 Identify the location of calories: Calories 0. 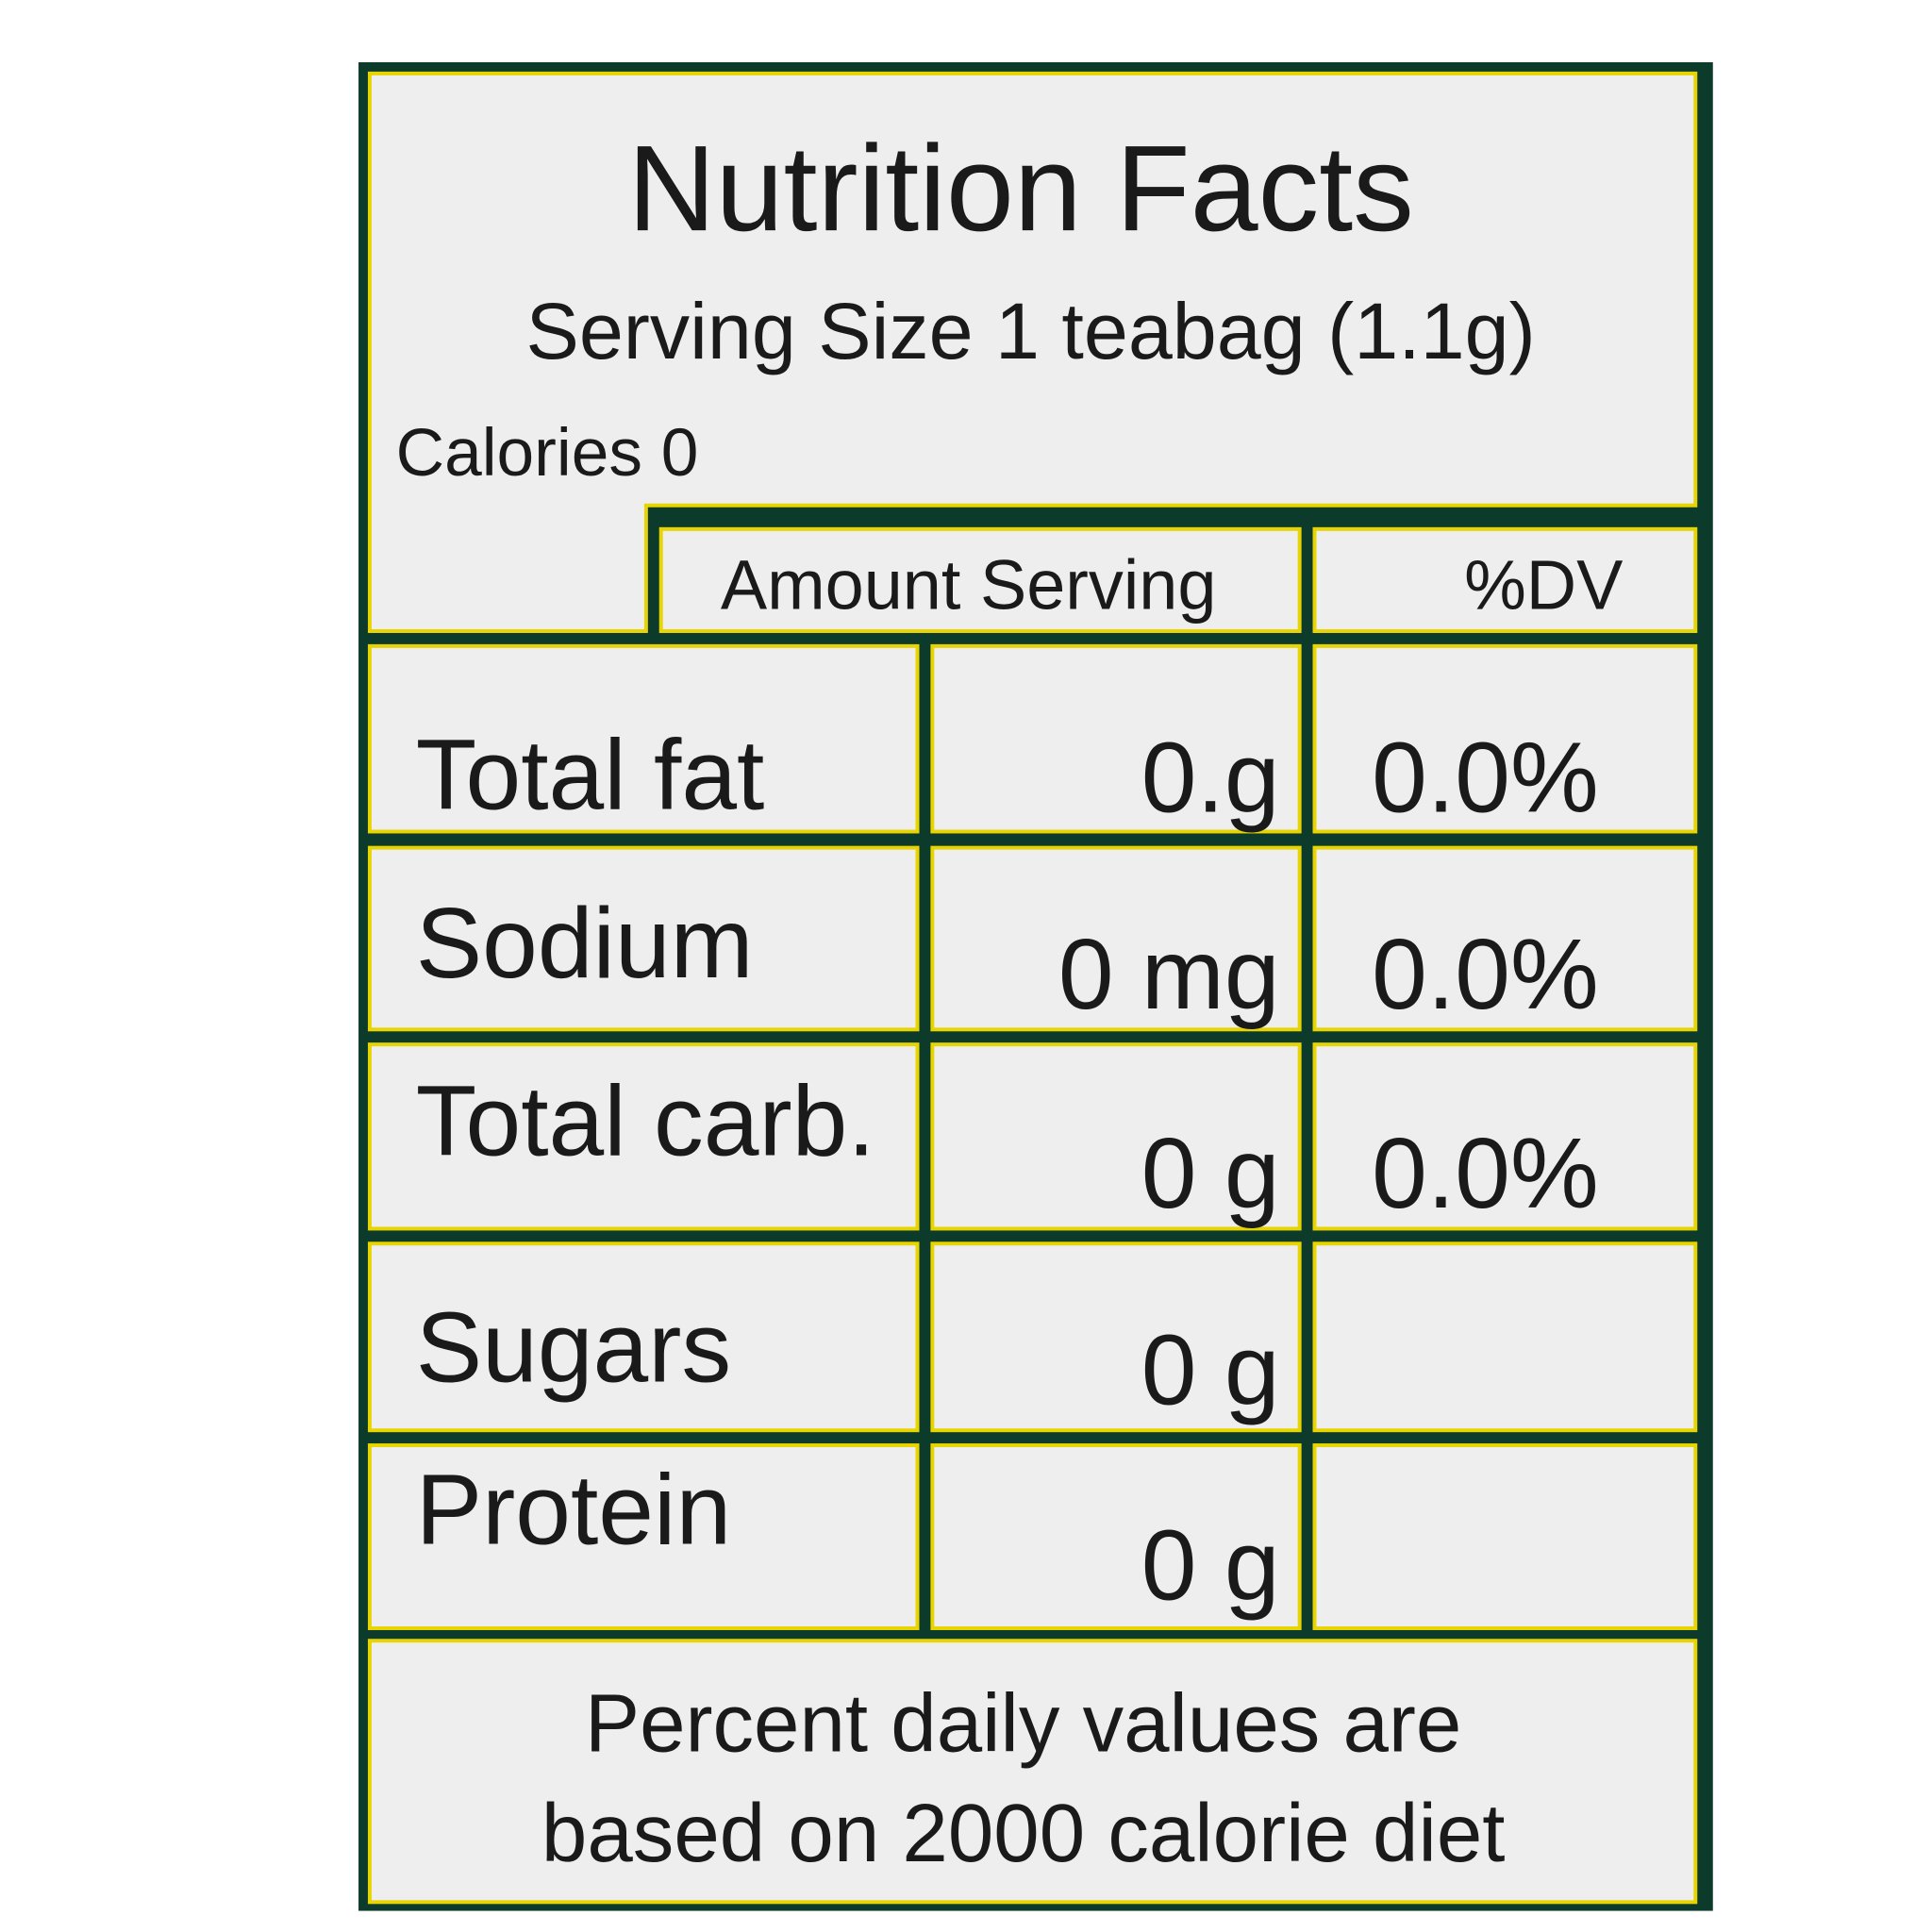
(547, 453).